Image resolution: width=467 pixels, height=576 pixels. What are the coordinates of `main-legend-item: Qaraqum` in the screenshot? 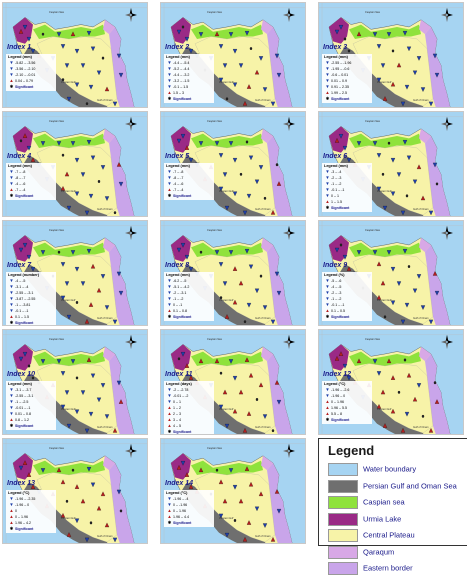 It's located at (361, 552).